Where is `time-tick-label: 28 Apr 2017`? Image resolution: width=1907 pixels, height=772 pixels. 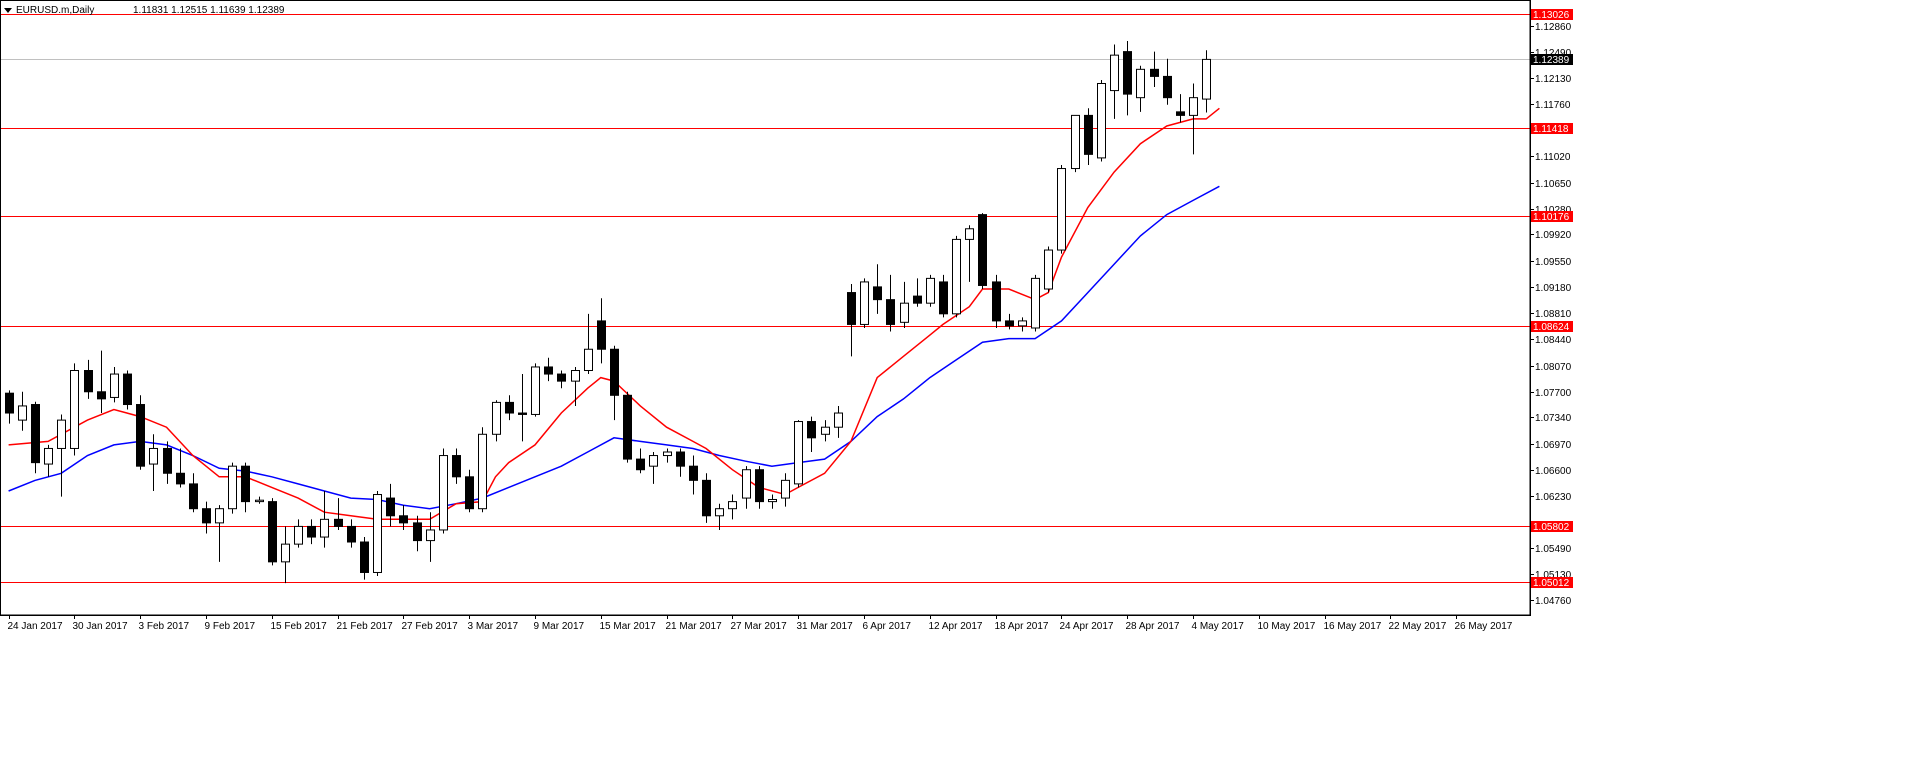 time-tick-label: 28 Apr 2017 is located at coordinates (1153, 626).